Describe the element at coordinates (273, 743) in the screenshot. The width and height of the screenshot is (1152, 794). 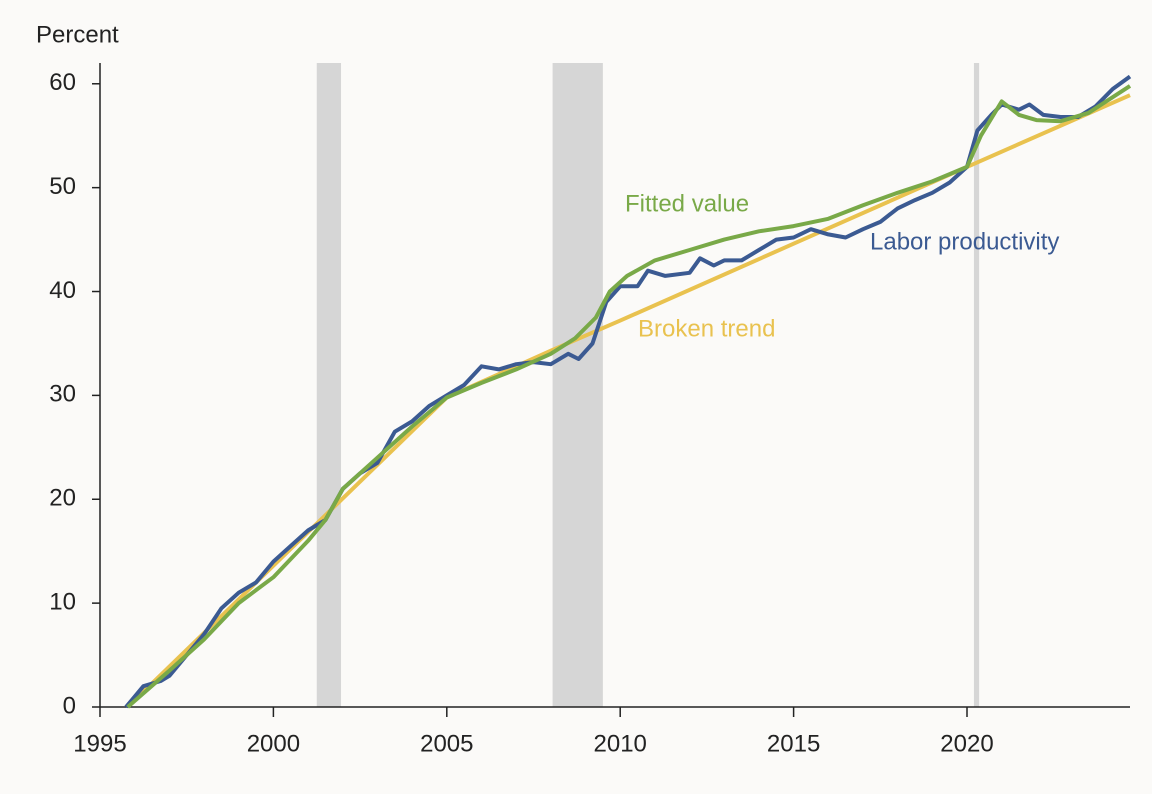
I see `x-tick-label: 2000` at that location.